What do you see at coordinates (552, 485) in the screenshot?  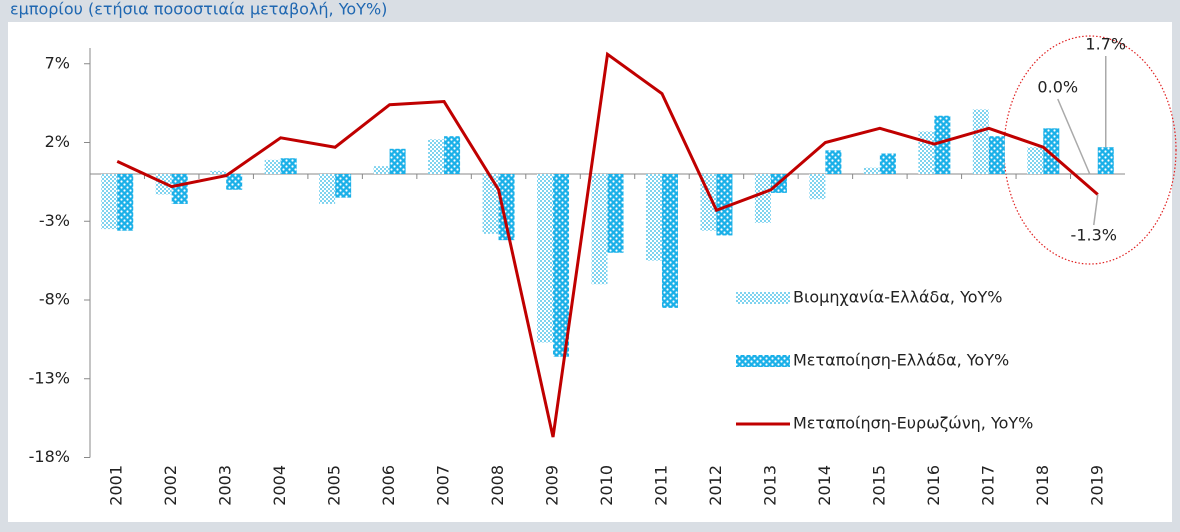 I see `x-tick-label: 2009` at bounding box center [552, 485].